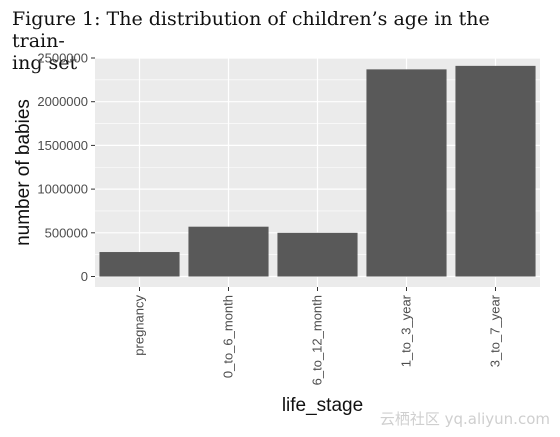 This screenshot has width=560, height=437. I want to click on caption-line-2: ing set, so click(45, 63).